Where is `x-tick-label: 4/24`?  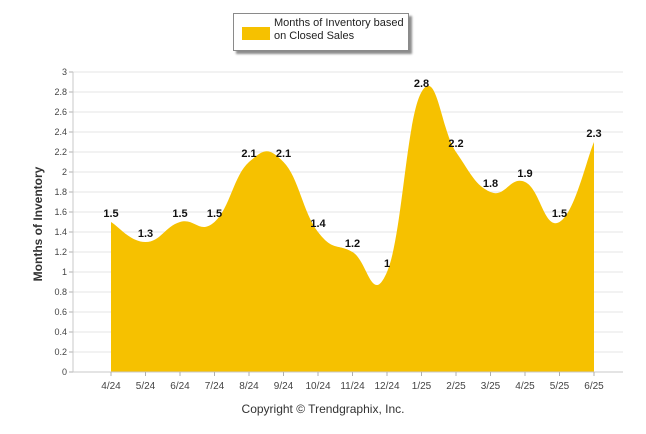 x-tick-label: 4/24 is located at coordinates (111, 386).